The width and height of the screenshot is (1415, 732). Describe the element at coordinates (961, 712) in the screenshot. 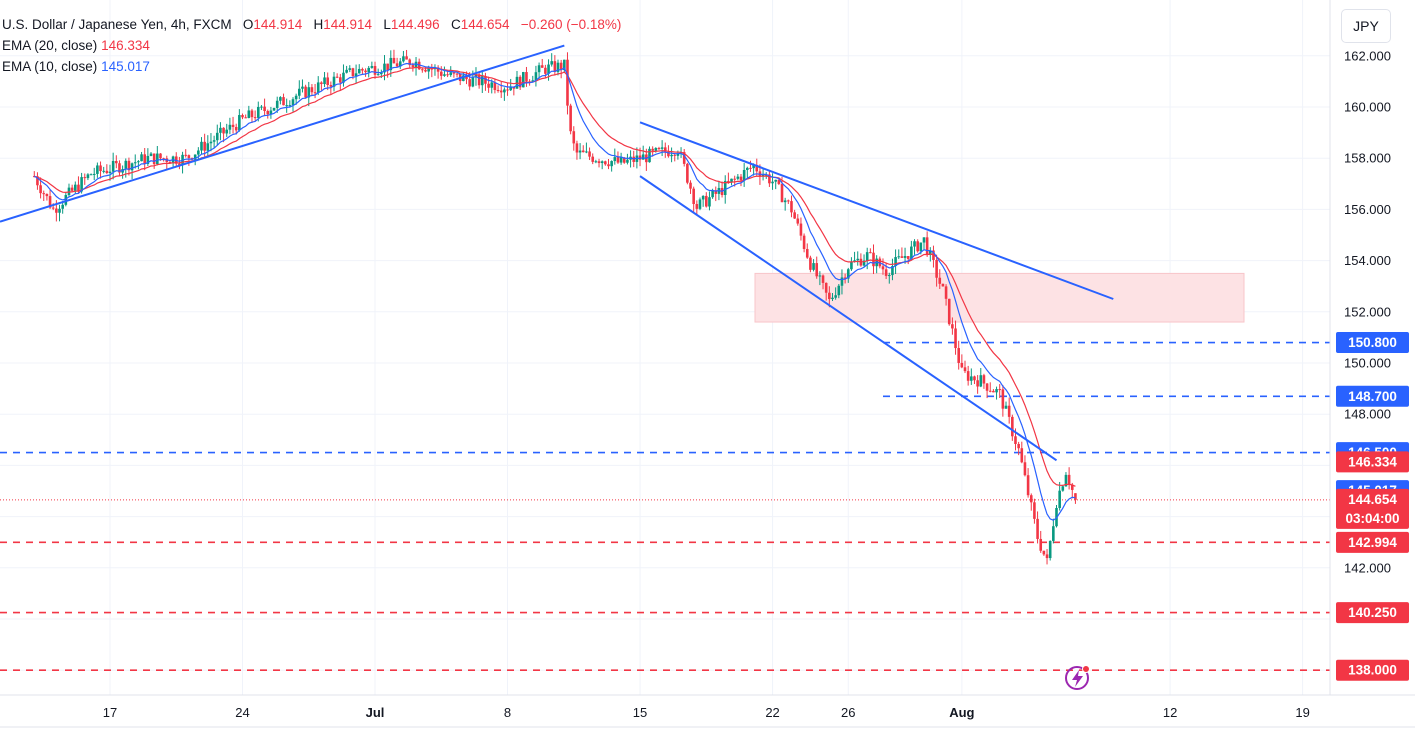

I see `x-tick-label: Aug` at that location.